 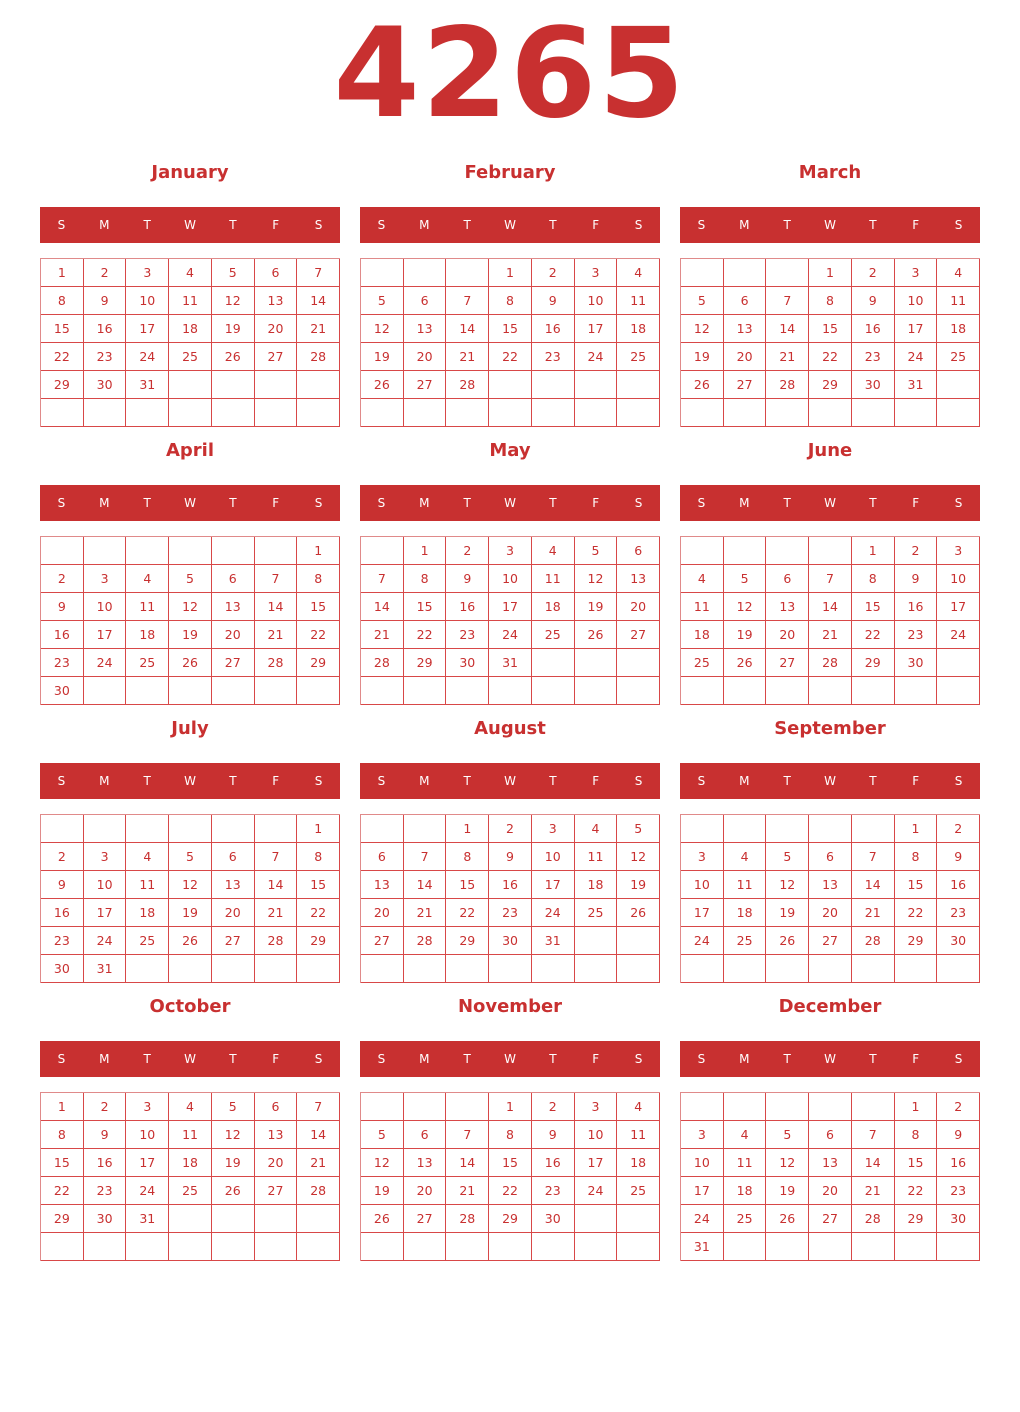 I want to click on month-title: March, so click(x=830, y=172).